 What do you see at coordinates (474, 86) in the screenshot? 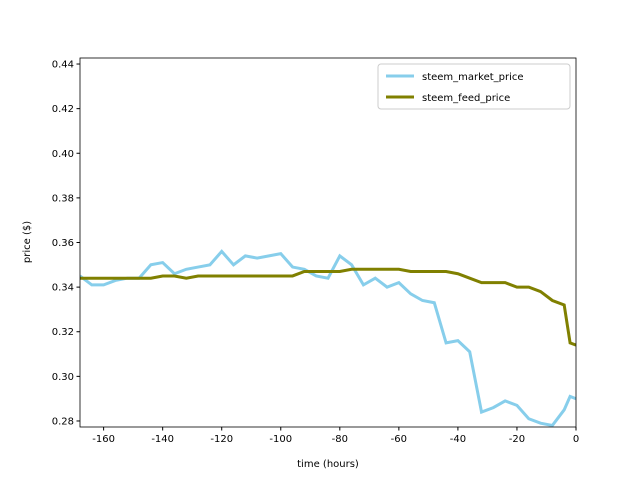
I see `legend-box` at bounding box center [474, 86].